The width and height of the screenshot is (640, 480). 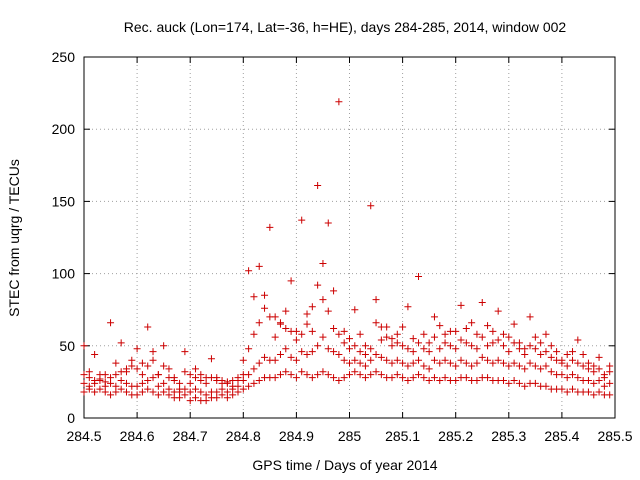 I want to click on x-tick-label: 284.6, so click(x=137, y=436).